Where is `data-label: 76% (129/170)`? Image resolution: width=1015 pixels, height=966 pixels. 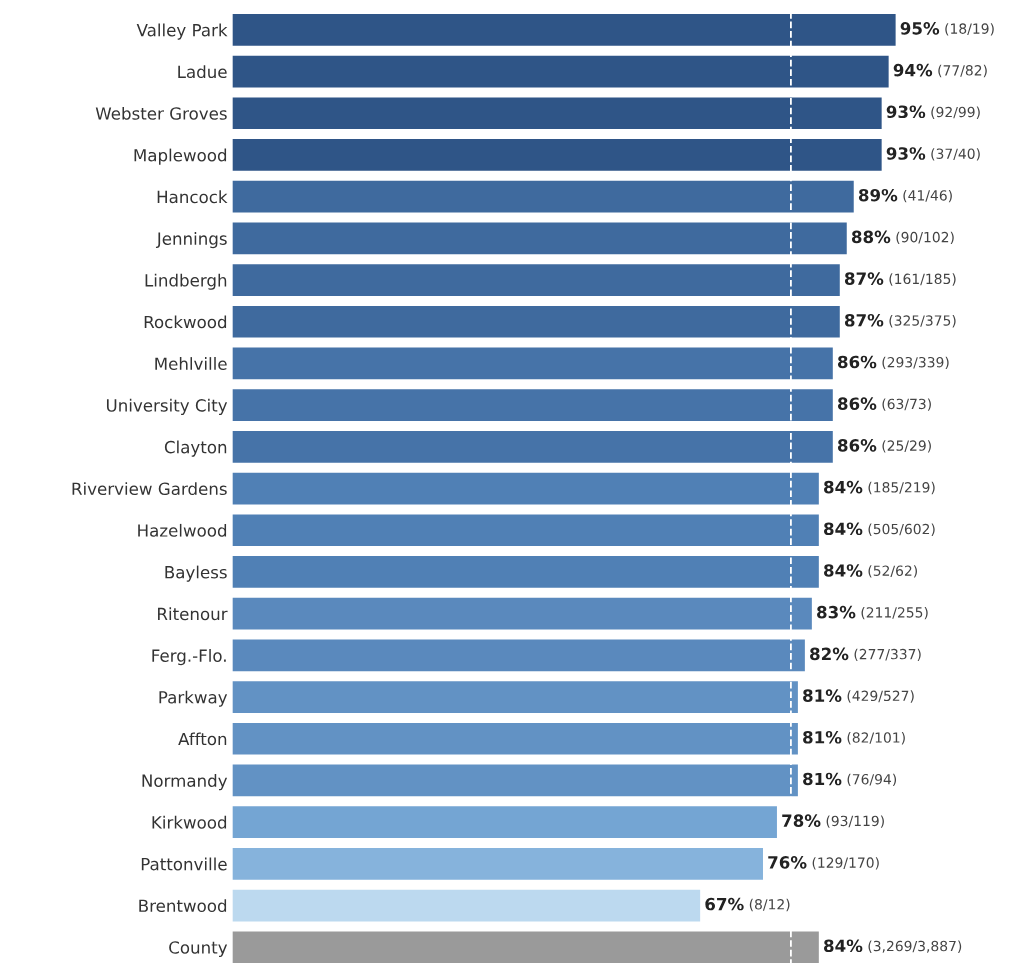
data-label: 76% (129/170) is located at coordinates (823, 863).